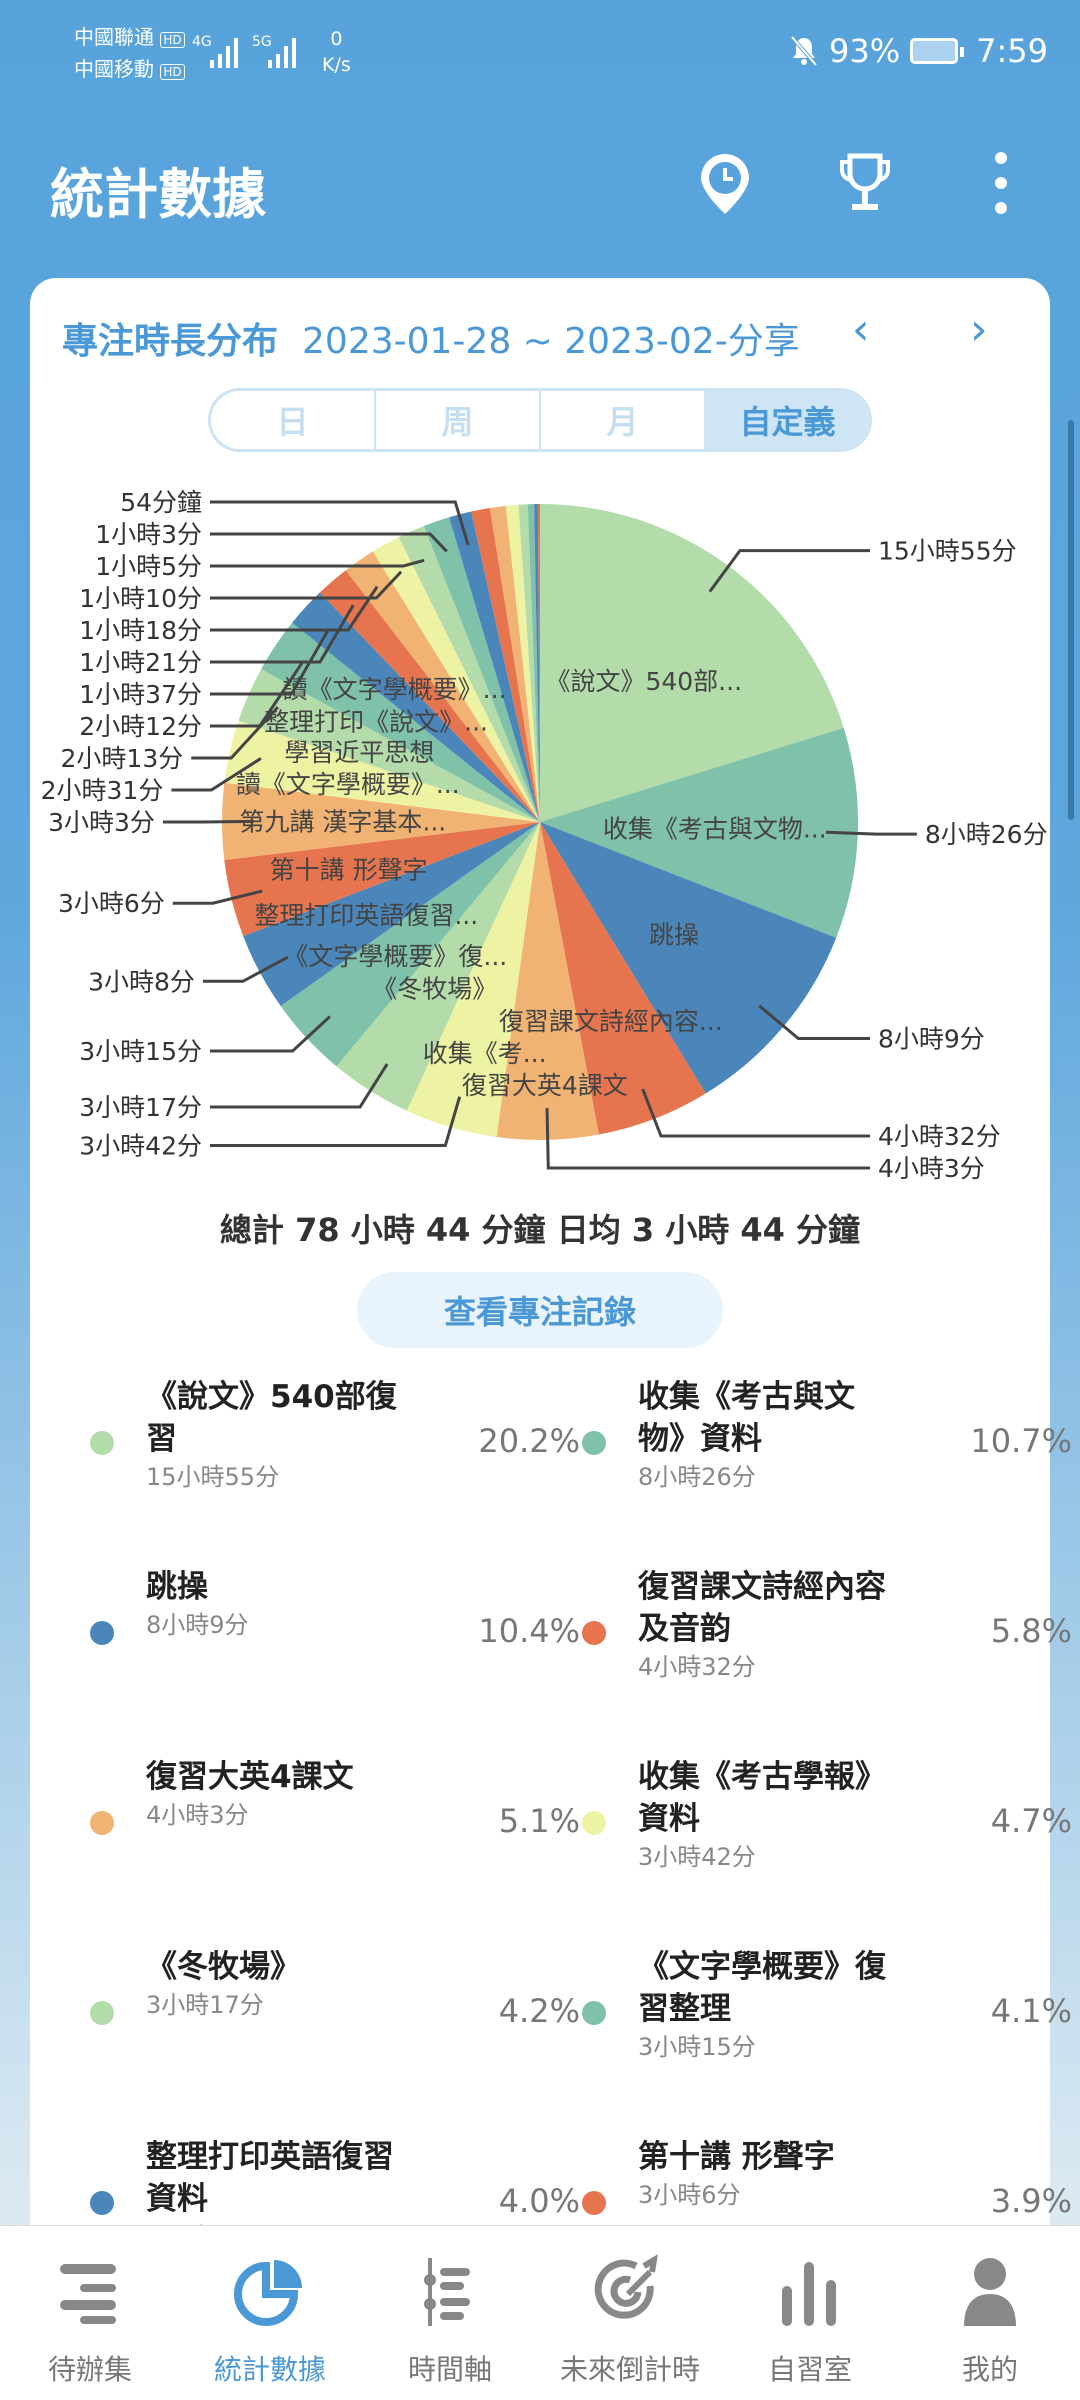  I want to click on list-icon, so click(88, 2294).